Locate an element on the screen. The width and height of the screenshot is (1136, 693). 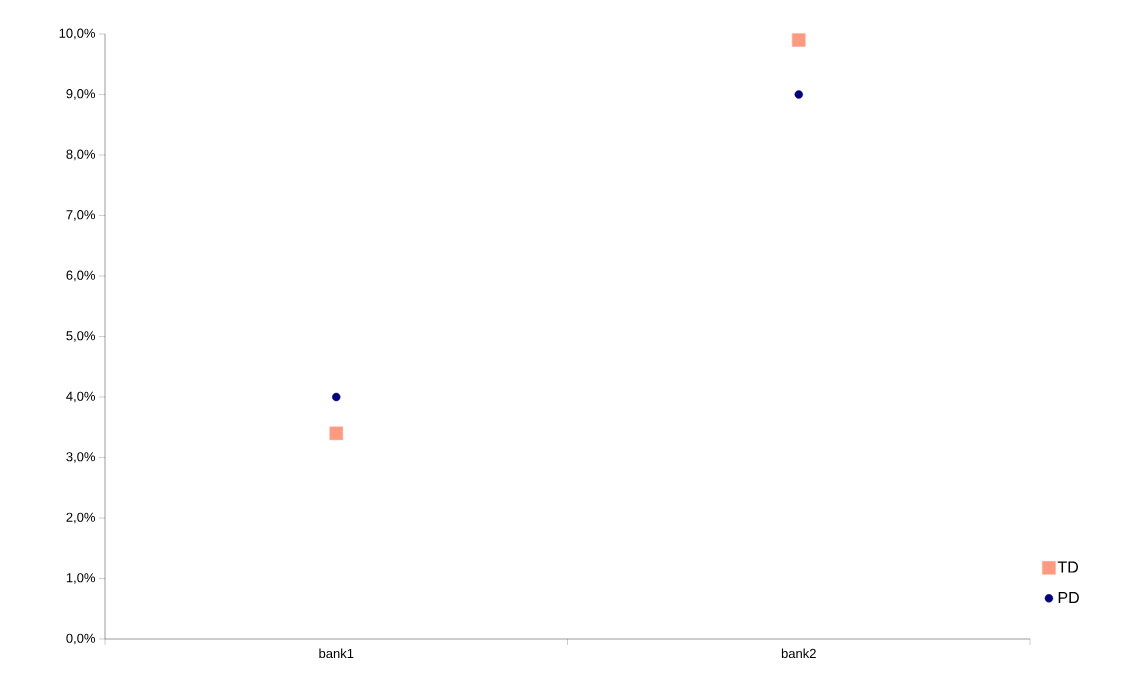
y-tick-label: 3,0% is located at coordinates (81, 457).